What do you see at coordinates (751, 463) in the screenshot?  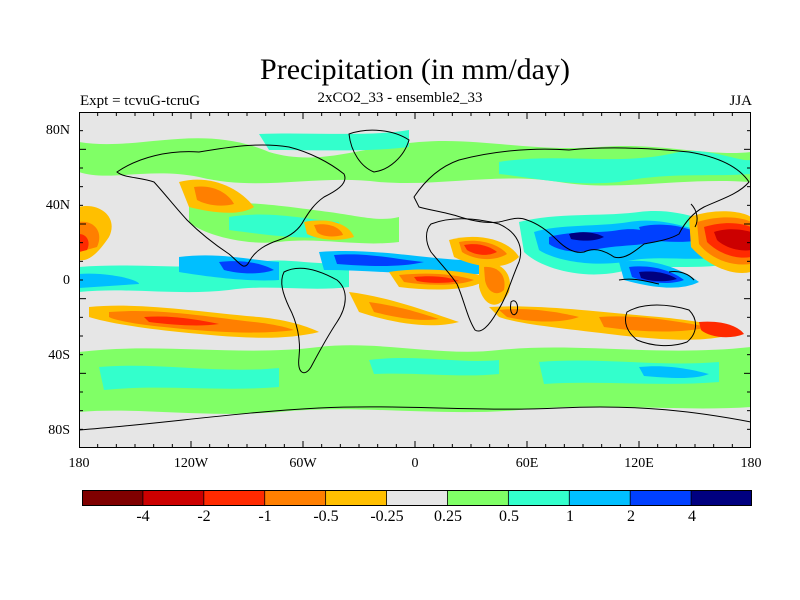 I see `lon-label-180-east: 180` at bounding box center [751, 463].